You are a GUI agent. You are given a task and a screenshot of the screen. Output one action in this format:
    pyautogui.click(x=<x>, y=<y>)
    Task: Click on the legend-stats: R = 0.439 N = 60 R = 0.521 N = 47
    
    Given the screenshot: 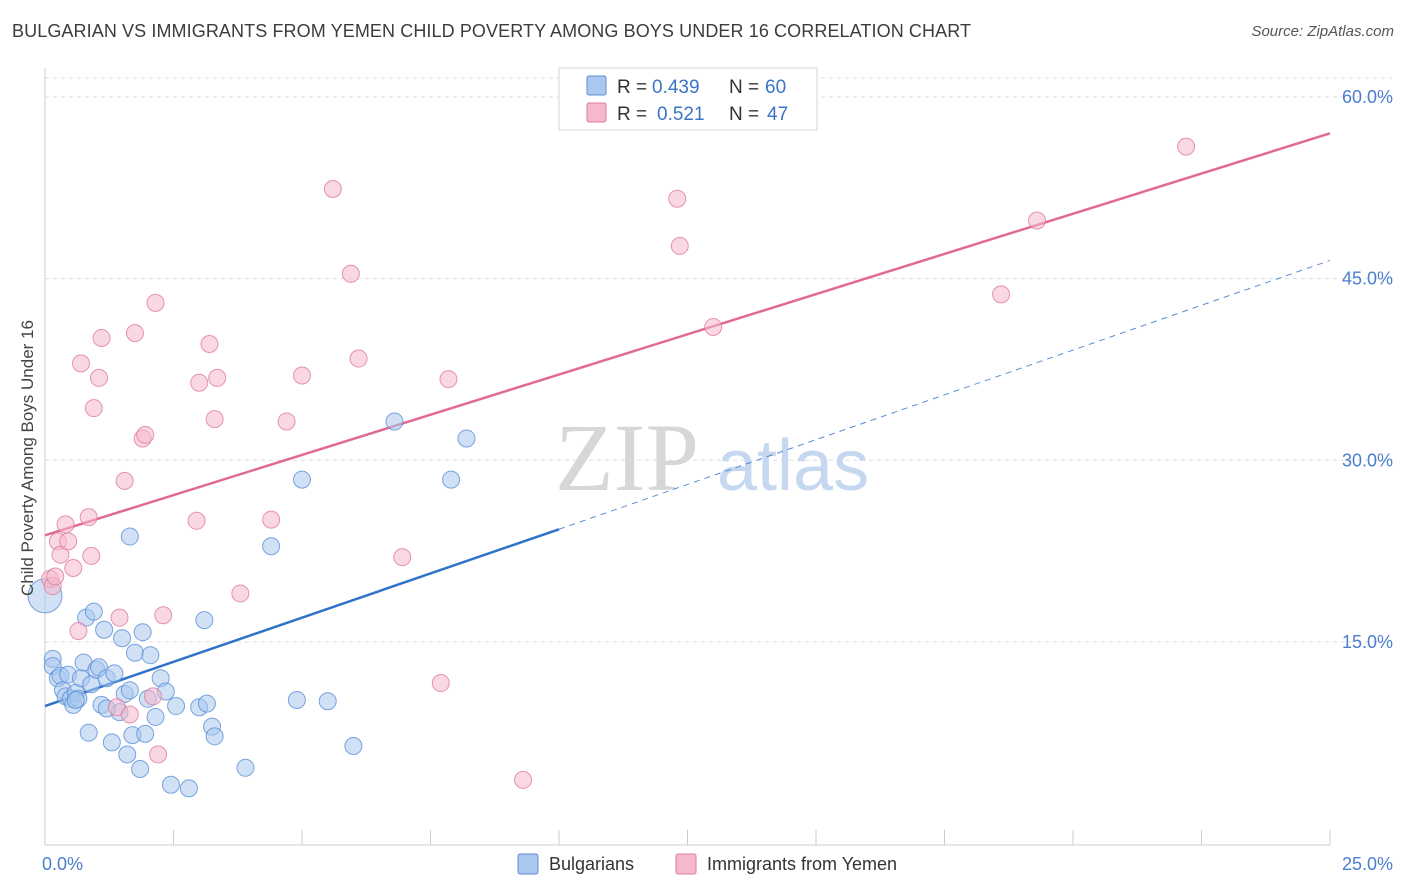 What is the action you would take?
    pyautogui.click(x=688, y=99)
    